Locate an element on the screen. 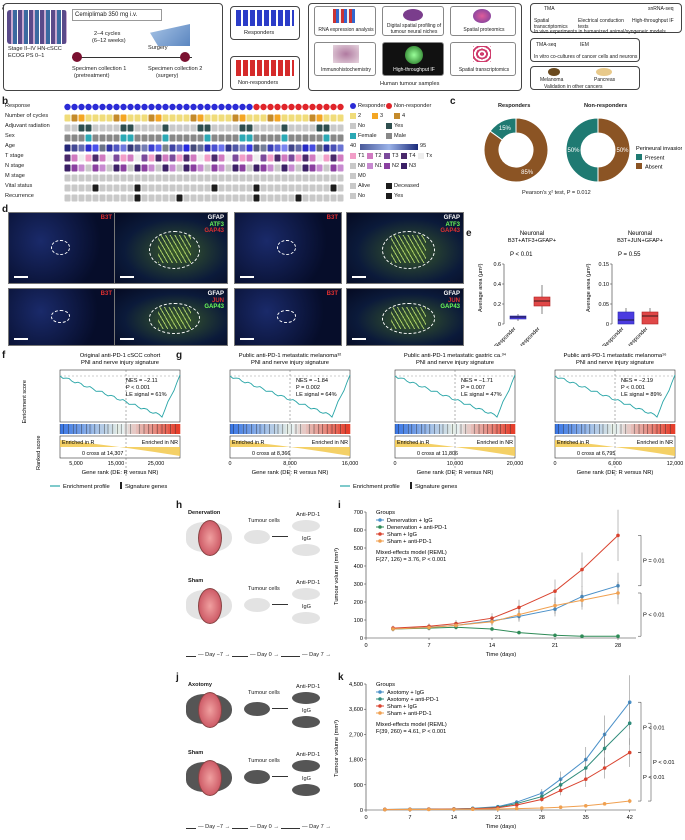  xtick-label: 0 is located at coordinates (365, 646).